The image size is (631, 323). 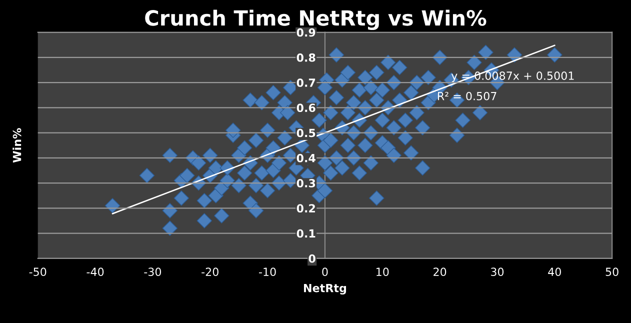 I want to click on x-tick-label: -40, so click(x=95, y=272).